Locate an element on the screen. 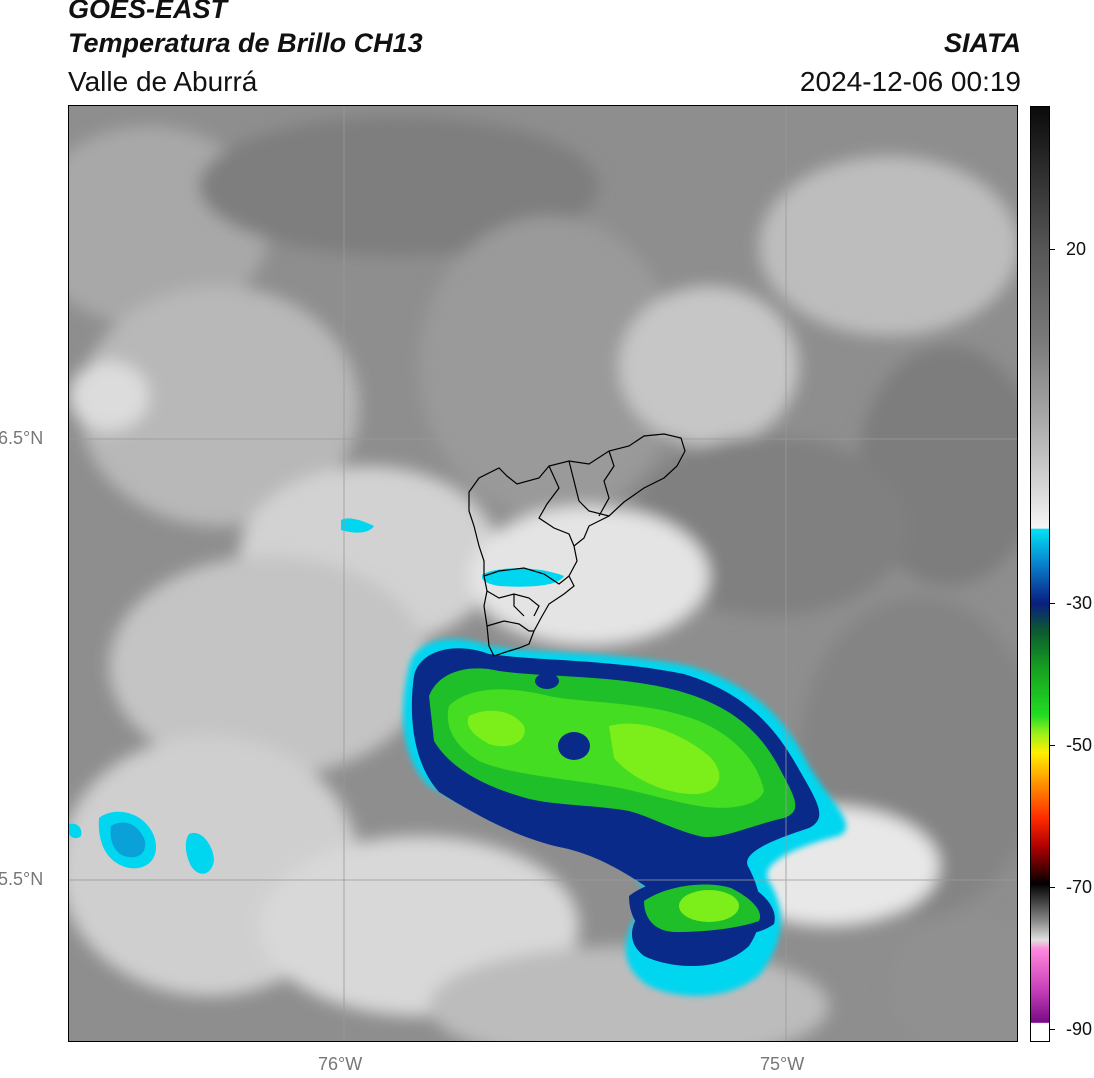 This screenshot has height=1078, width=1094. colorbar-tick-label: -70 is located at coordinates (1079, 887).